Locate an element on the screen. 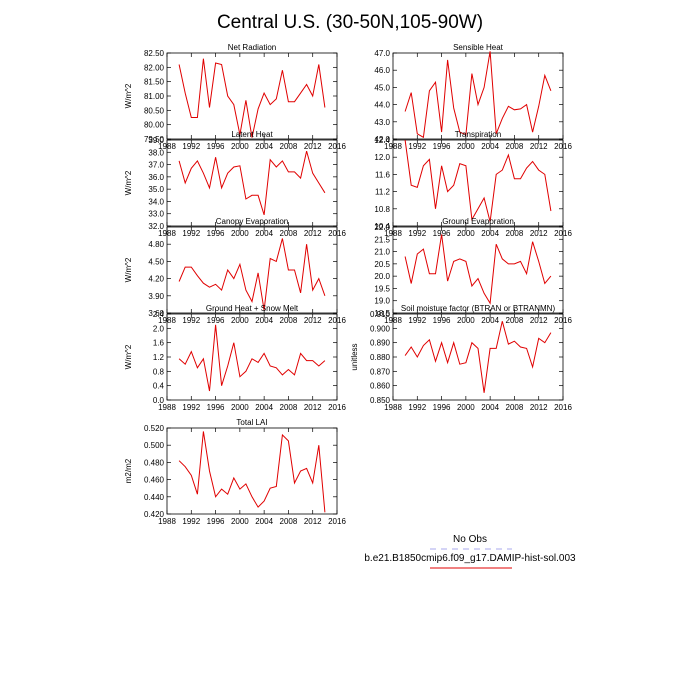 Image resolution: width=700 pixels, height=700 pixels. y-tick-label: 0.850 is located at coordinates (380, 400).